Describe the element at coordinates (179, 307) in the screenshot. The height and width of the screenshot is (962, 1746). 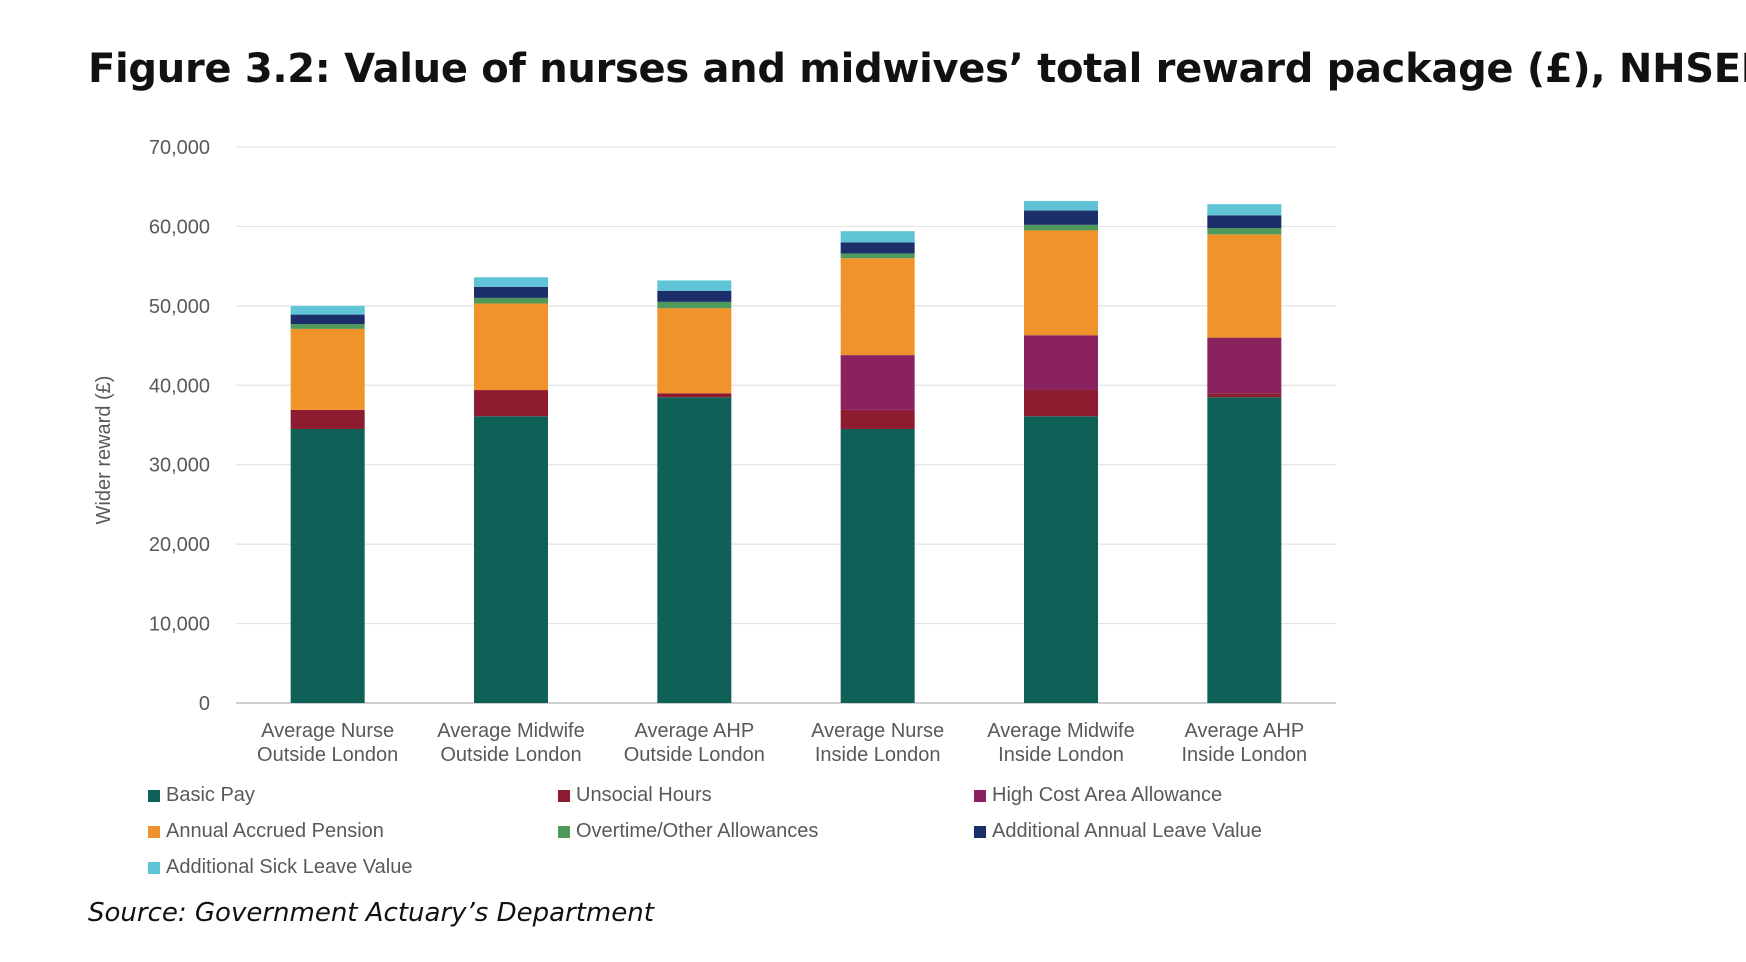
I see `y-tick-label: 50,000` at that location.